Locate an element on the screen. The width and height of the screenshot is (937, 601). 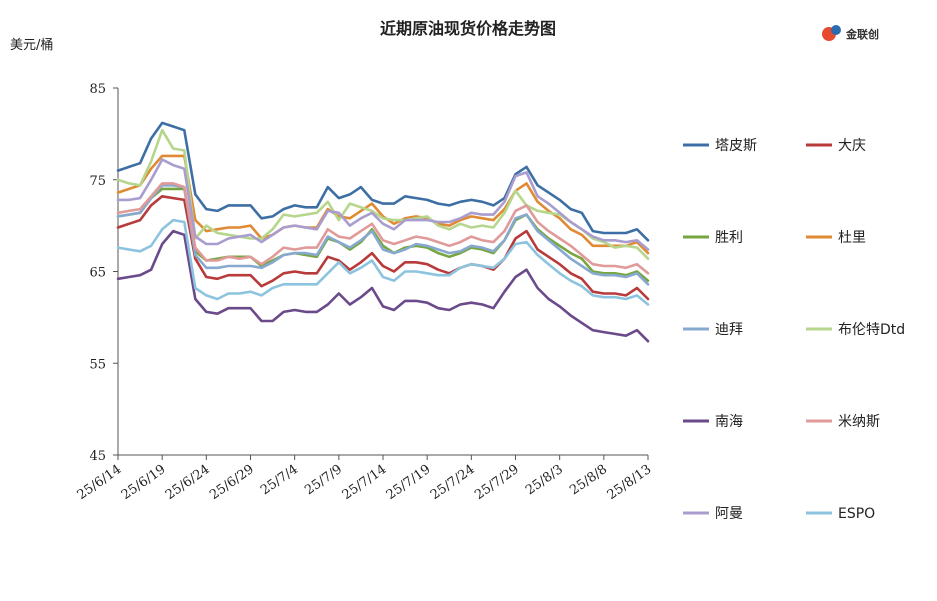
legend-item: 胜利 is located at coordinates (713, 238).